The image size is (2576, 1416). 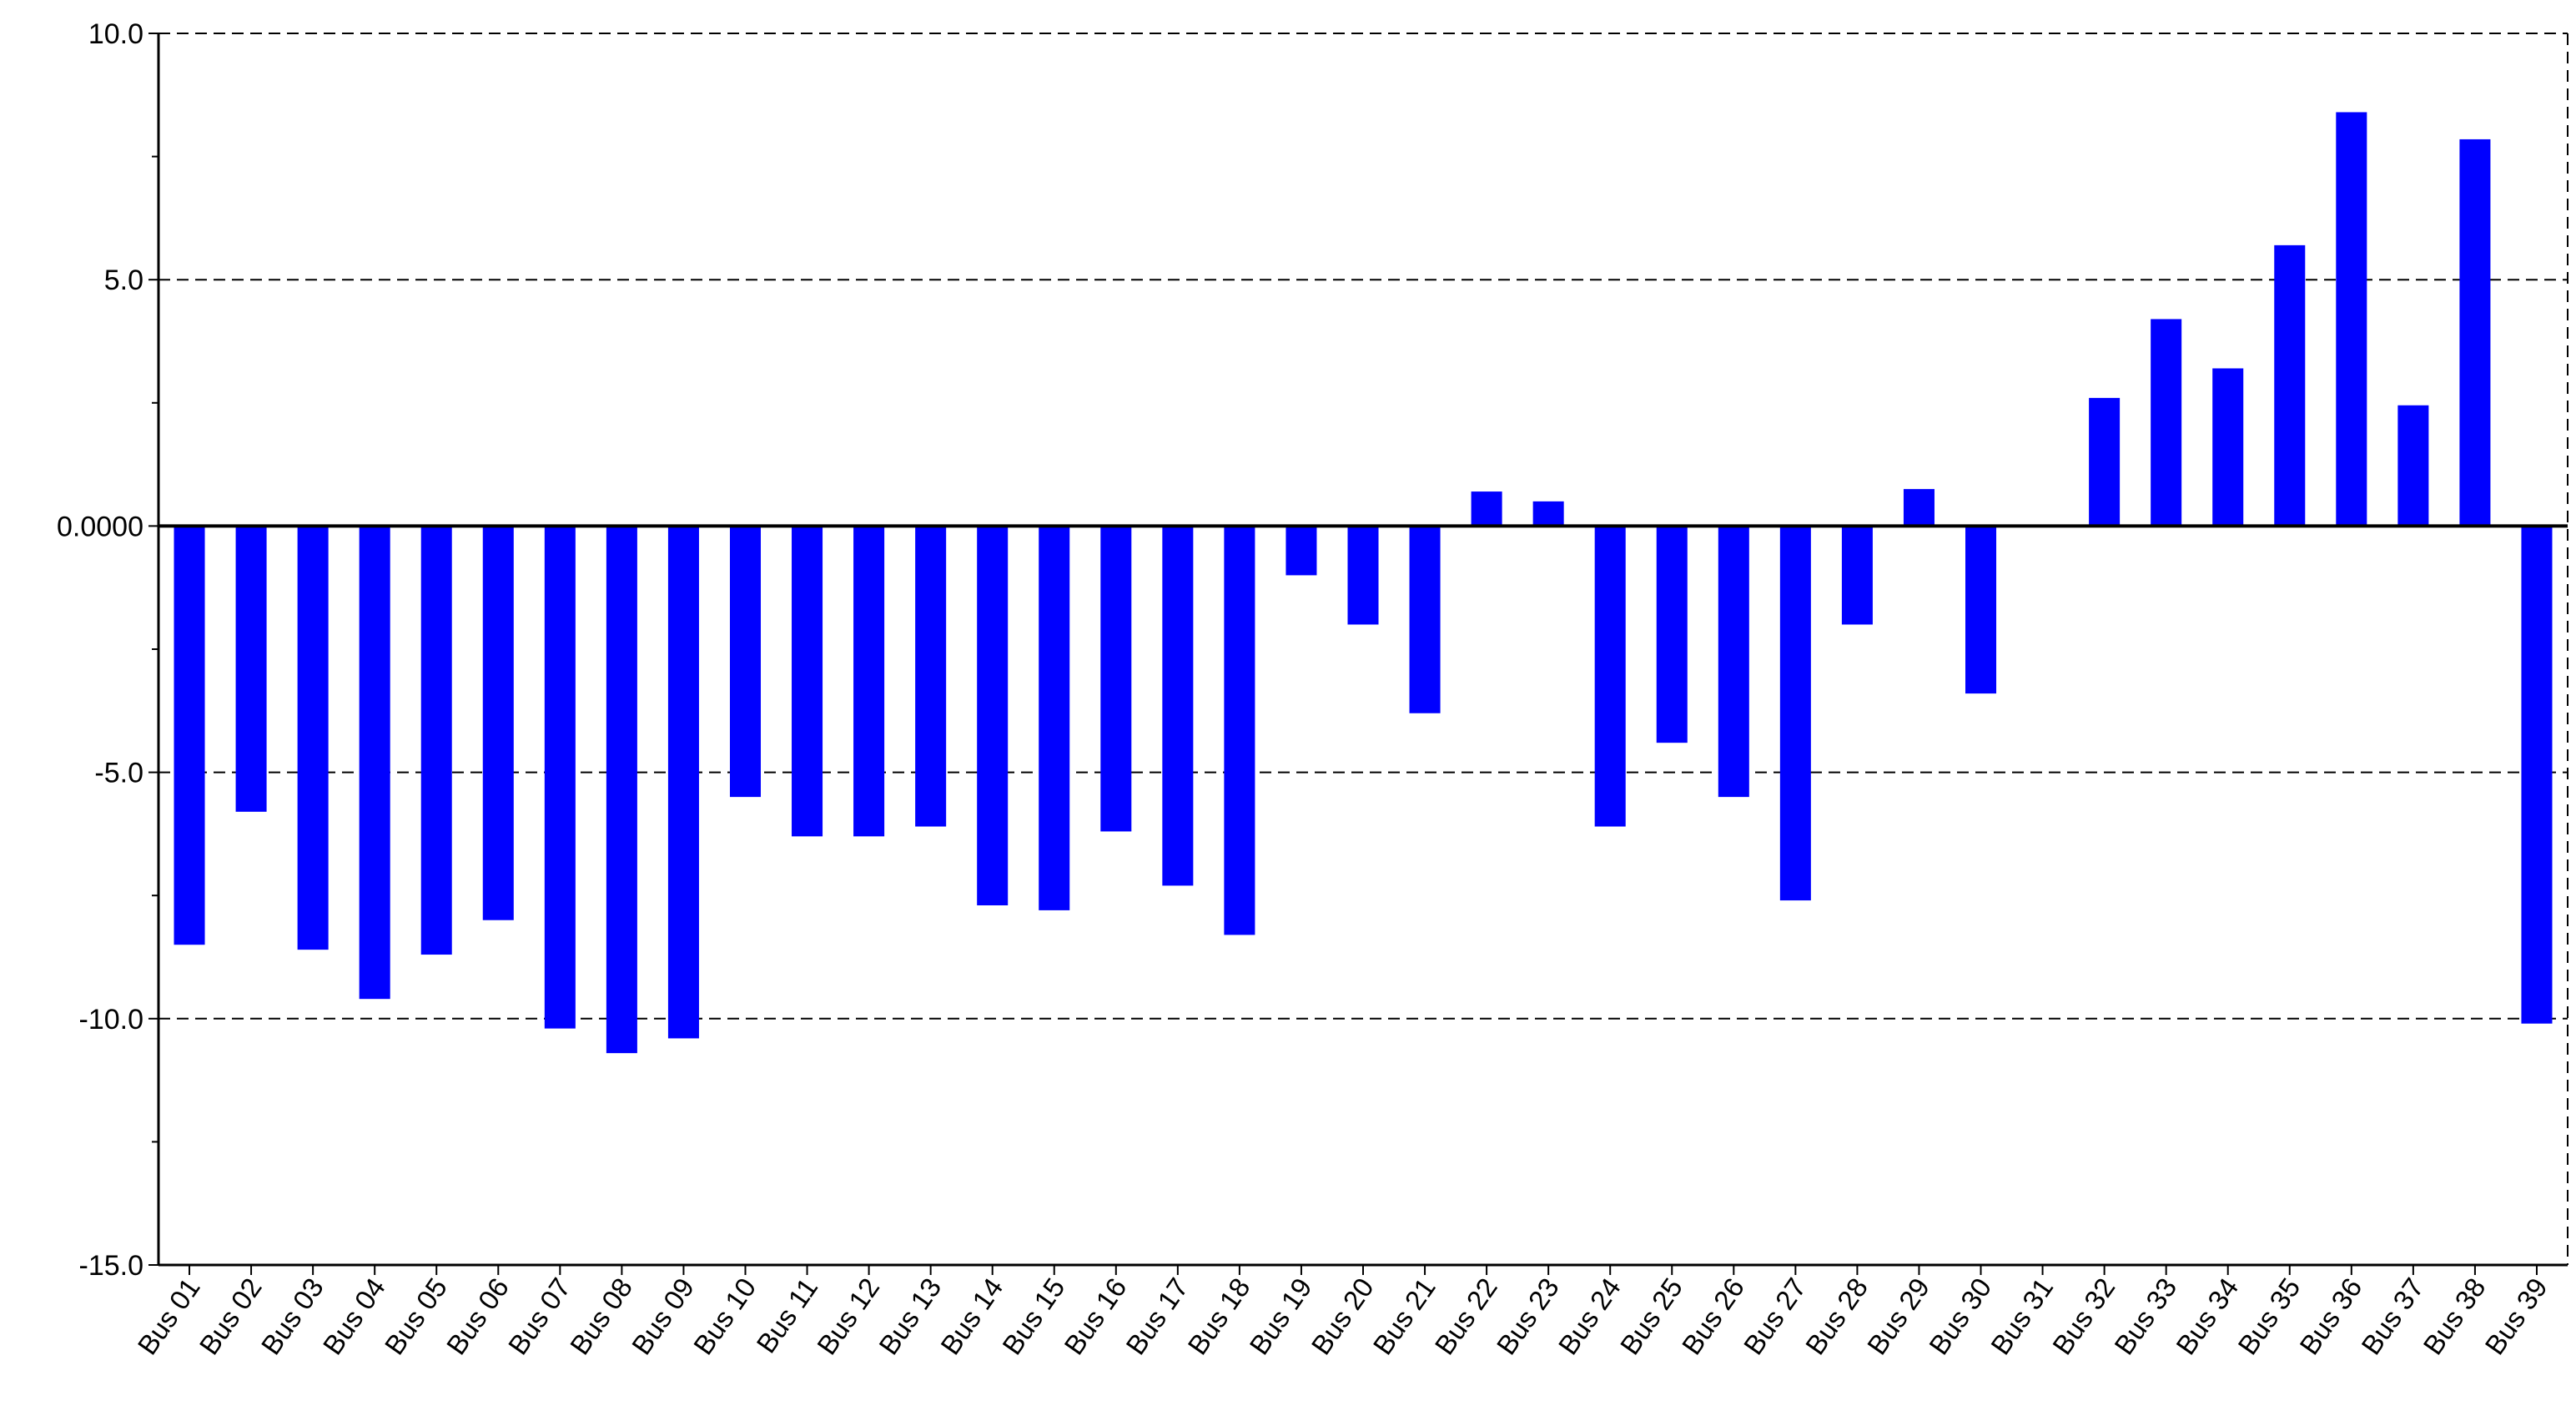 What do you see at coordinates (477, 1316) in the screenshot?
I see `x-category-label: Bus 06` at bounding box center [477, 1316].